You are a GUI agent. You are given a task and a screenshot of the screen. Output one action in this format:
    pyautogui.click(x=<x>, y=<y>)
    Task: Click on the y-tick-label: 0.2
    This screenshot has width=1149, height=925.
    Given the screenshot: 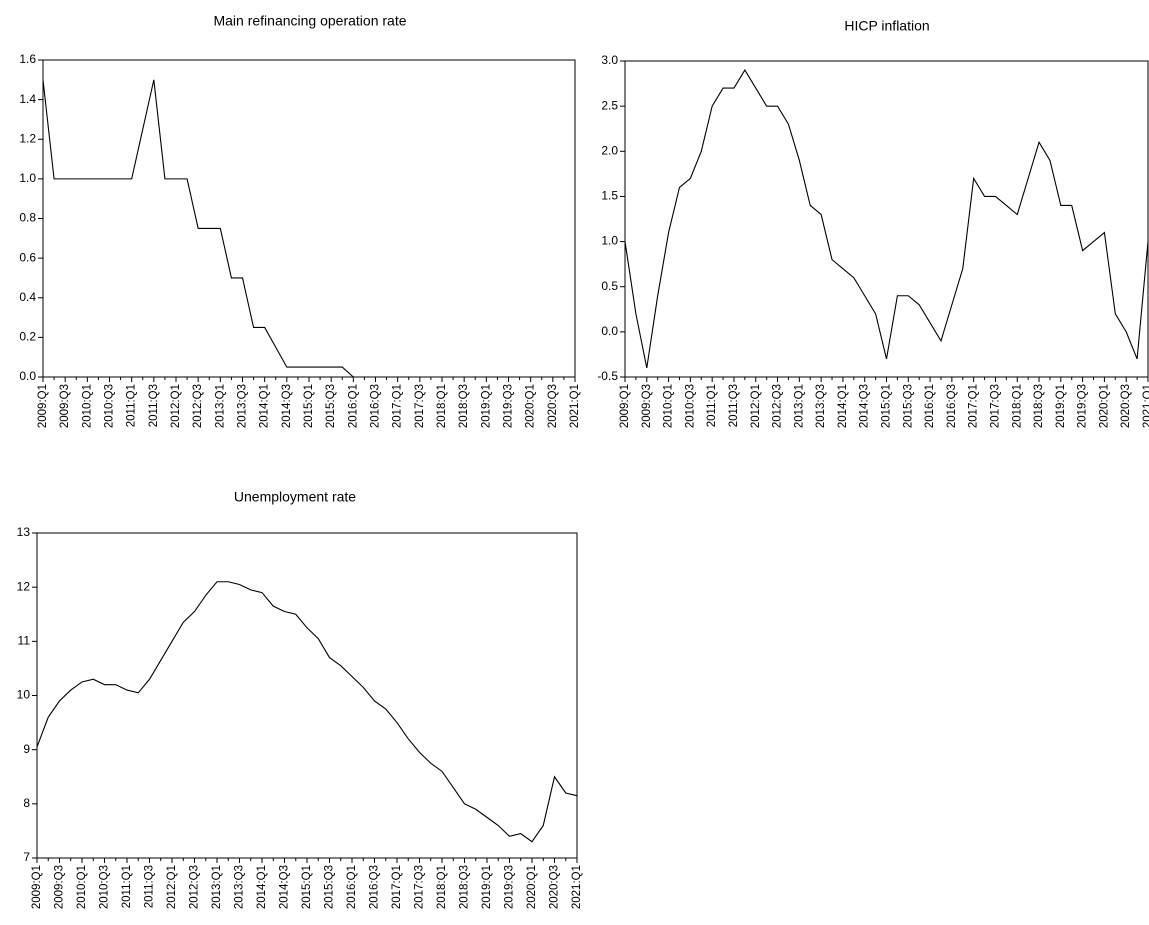 What is the action you would take?
    pyautogui.click(x=27, y=337)
    